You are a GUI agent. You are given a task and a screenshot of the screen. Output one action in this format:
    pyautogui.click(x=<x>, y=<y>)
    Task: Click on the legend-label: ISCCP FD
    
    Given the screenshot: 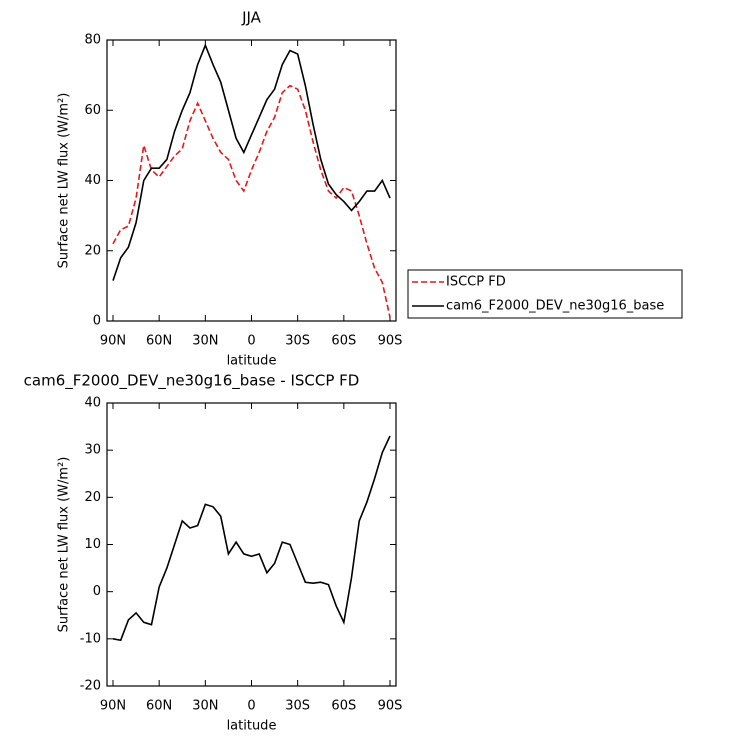 What is the action you would take?
    pyautogui.click(x=476, y=282)
    